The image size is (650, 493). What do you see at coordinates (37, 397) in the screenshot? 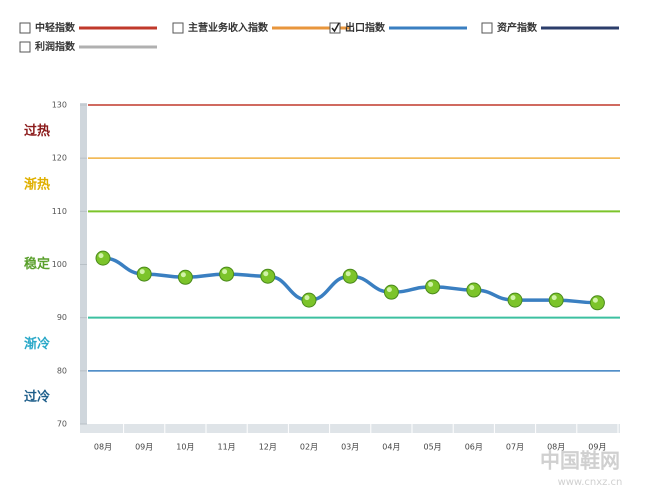
I see `zone-label: 过冷` at bounding box center [37, 397].